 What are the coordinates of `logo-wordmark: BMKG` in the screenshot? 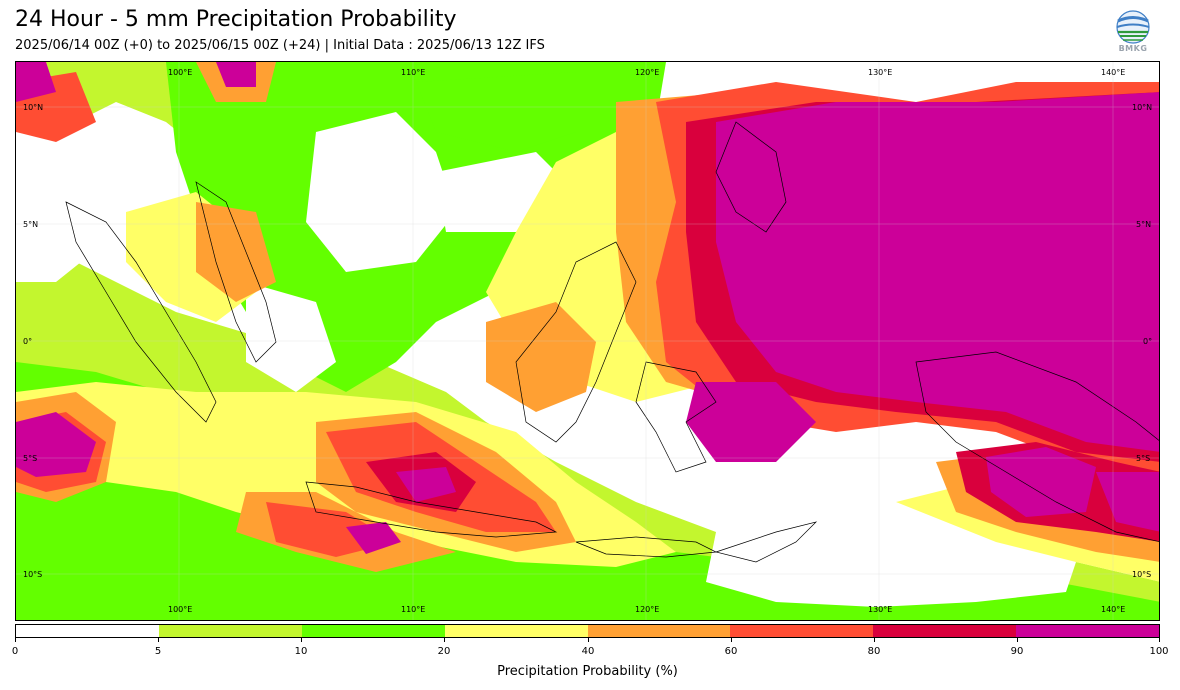 It's located at (1133, 48).